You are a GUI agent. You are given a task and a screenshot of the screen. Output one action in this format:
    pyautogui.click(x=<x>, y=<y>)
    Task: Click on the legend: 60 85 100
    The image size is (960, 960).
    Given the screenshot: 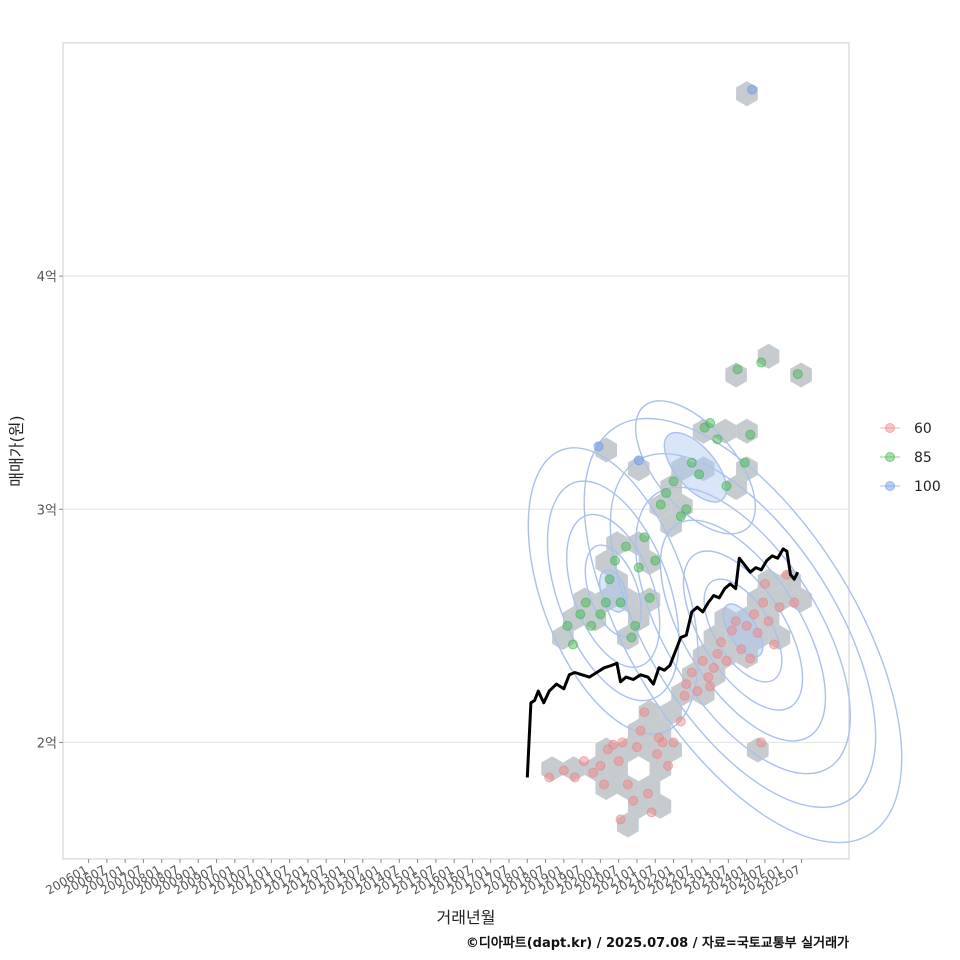 What is the action you would take?
    pyautogui.click(x=910, y=458)
    